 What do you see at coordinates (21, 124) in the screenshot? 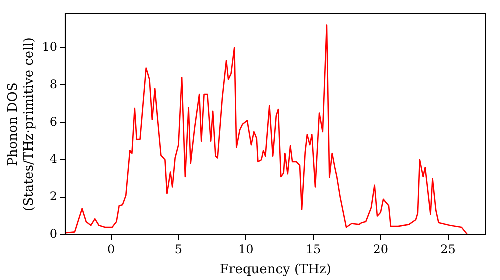
I see `y-axis-title: Phonon DOS (States/THz·primitive cell)` at bounding box center [21, 124].